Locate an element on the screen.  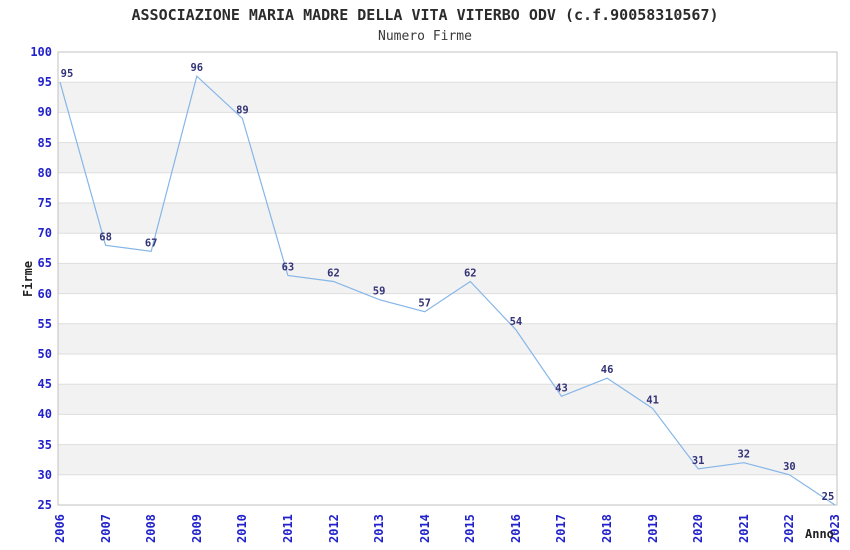
y-tick-label: 45 is located at coordinates (44, 384).